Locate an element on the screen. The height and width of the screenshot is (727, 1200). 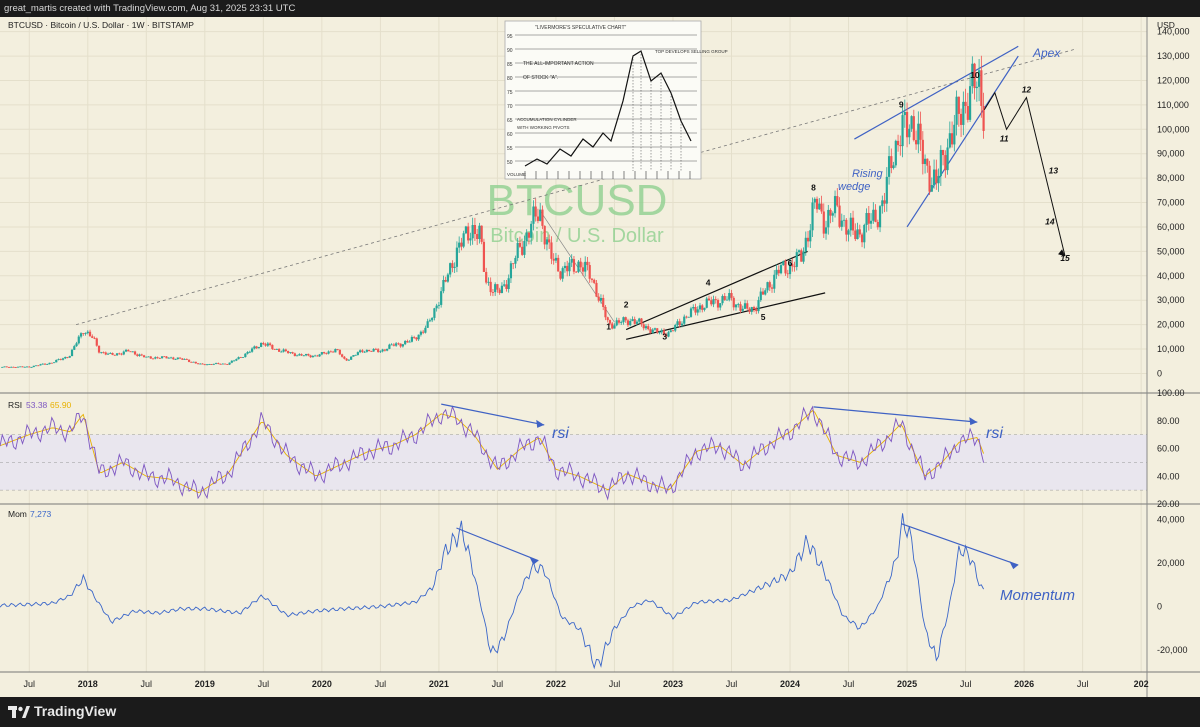
tradingview-logo-icon is located at coordinates (19, 712).